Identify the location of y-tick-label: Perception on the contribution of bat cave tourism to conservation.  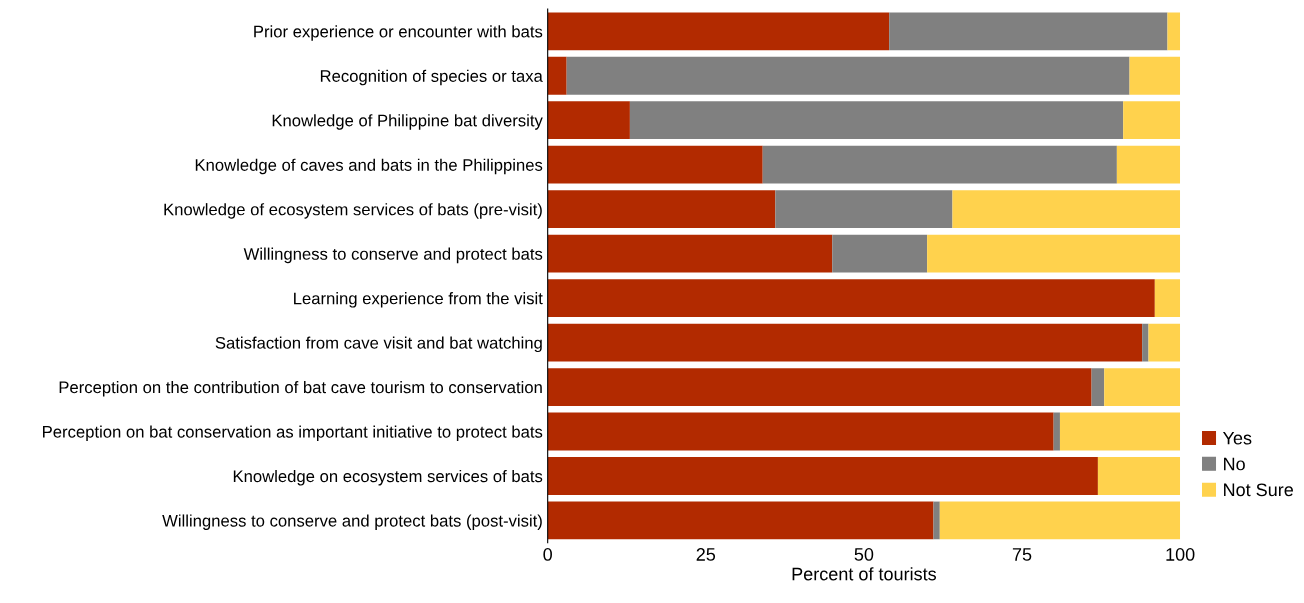
(300, 389).